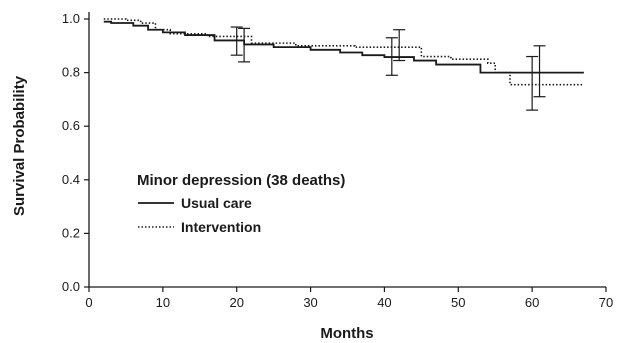 The height and width of the screenshot is (343, 619). Describe the element at coordinates (310, 302) in the screenshot. I see `x-tick-label: 30` at that location.